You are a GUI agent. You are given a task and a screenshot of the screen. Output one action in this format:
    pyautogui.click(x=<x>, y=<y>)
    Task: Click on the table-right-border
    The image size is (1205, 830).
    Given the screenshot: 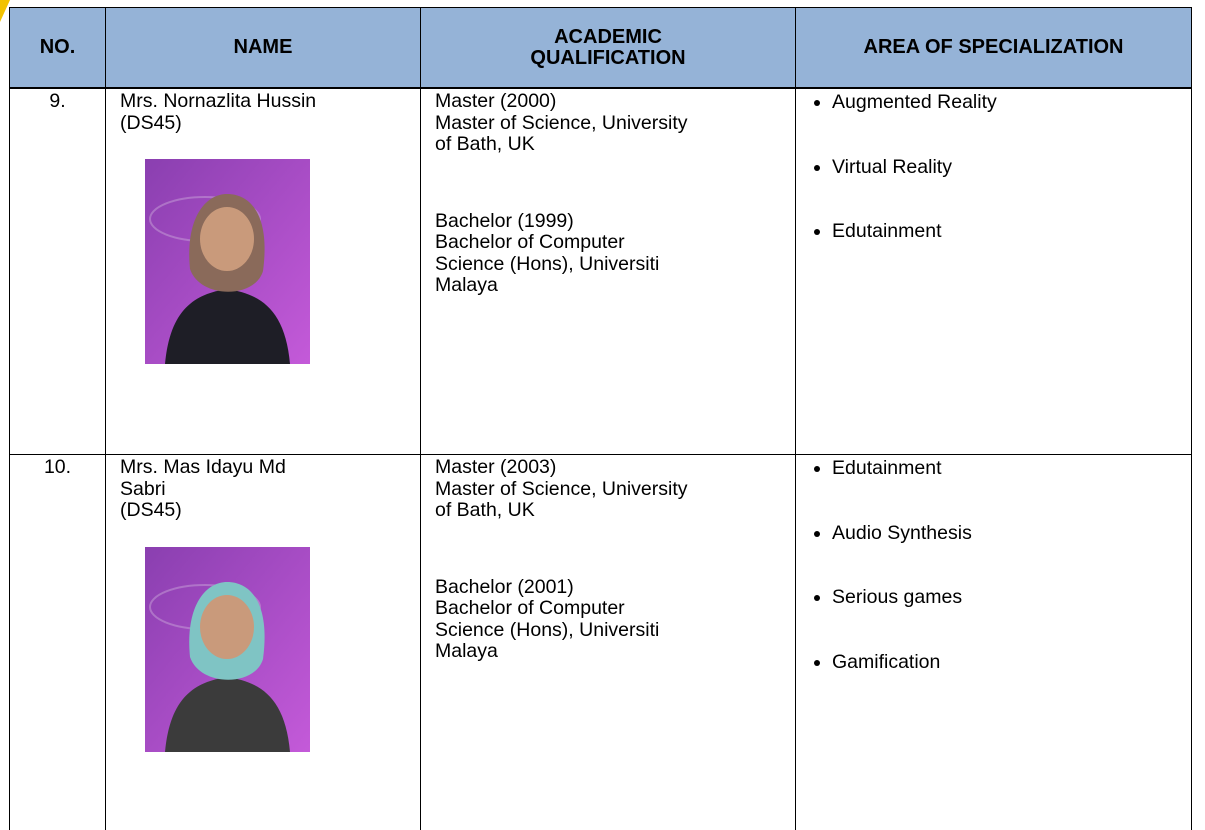 What is the action you would take?
    pyautogui.click(x=1191, y=459)
    